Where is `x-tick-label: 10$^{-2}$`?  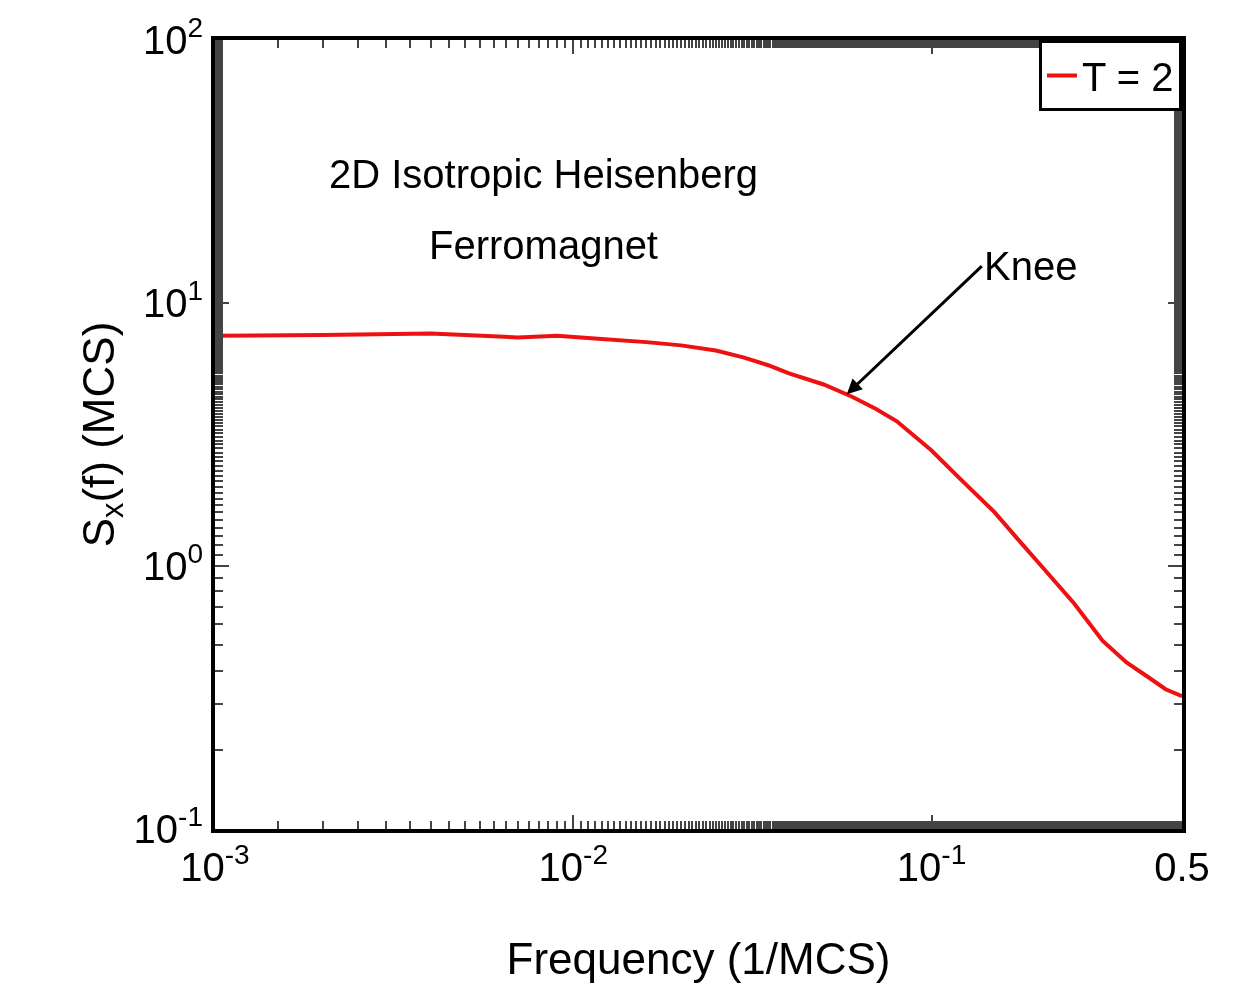 x-tick-label: 10$^{-2}$ is located at coordinates (573, 864).